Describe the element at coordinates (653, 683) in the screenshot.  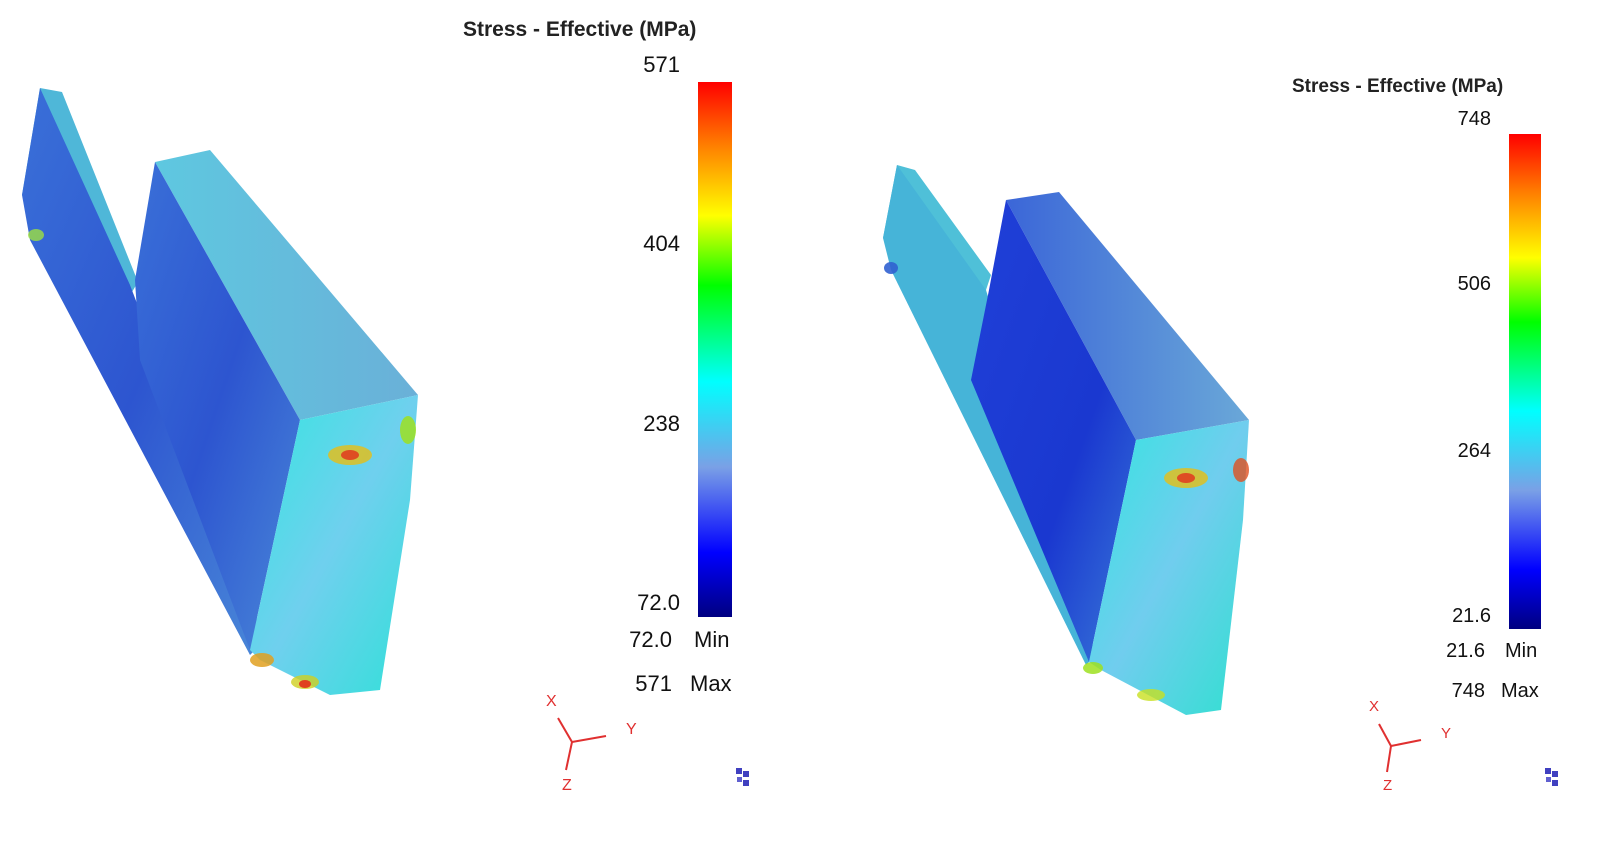
I see `max-value: 571` at that location.